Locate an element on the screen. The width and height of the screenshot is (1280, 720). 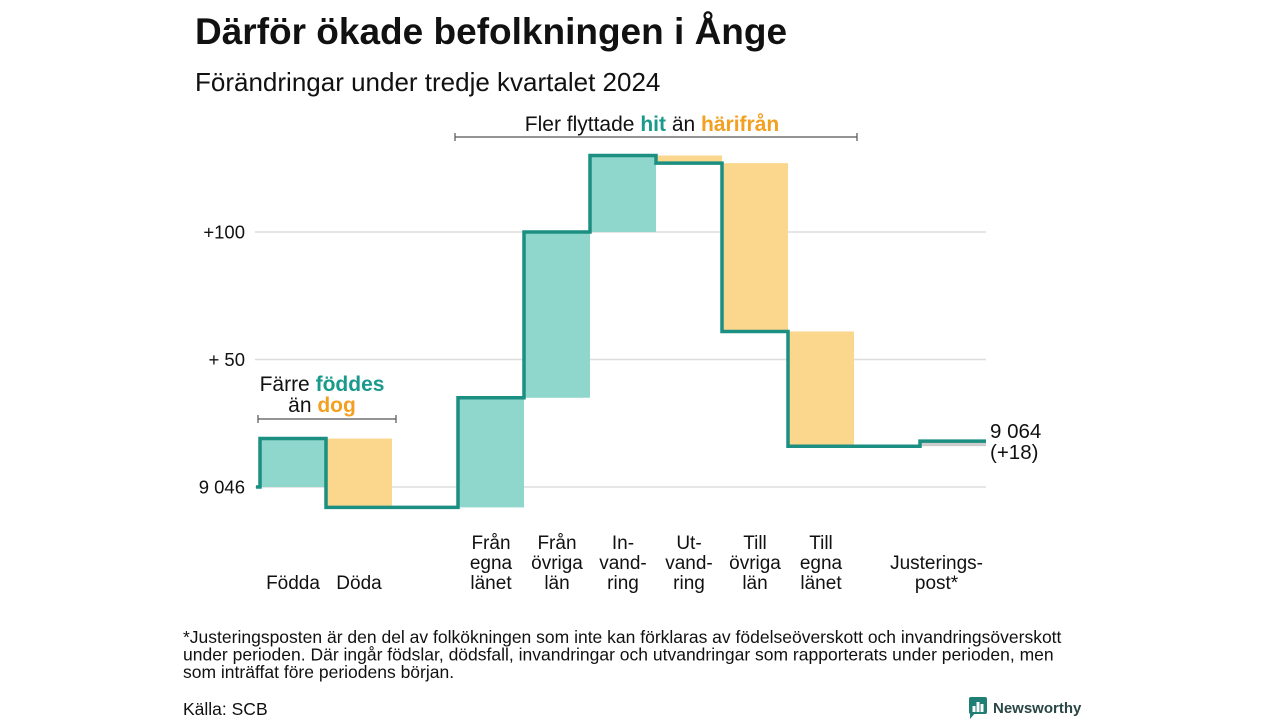
chart-title: Därför ökade befolkningen i Ånge is located at coordinates (491, 31).